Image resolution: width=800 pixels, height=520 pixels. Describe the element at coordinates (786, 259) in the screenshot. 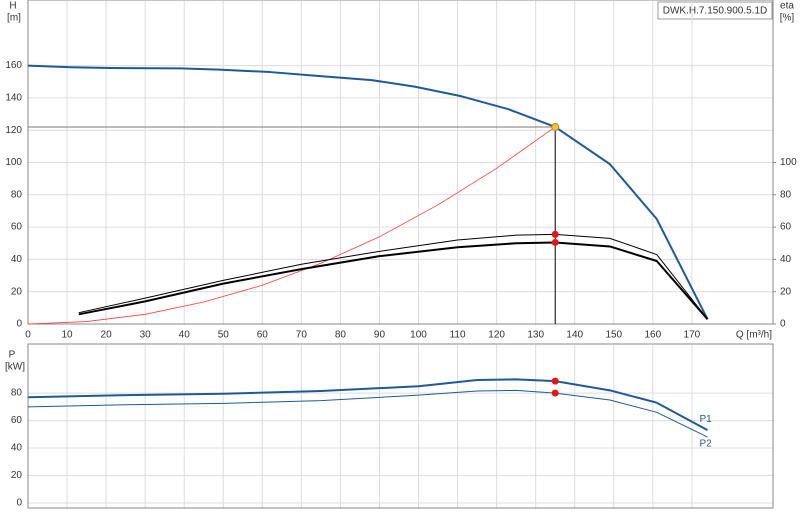

I see `y2-tick-label: 40` at that location.